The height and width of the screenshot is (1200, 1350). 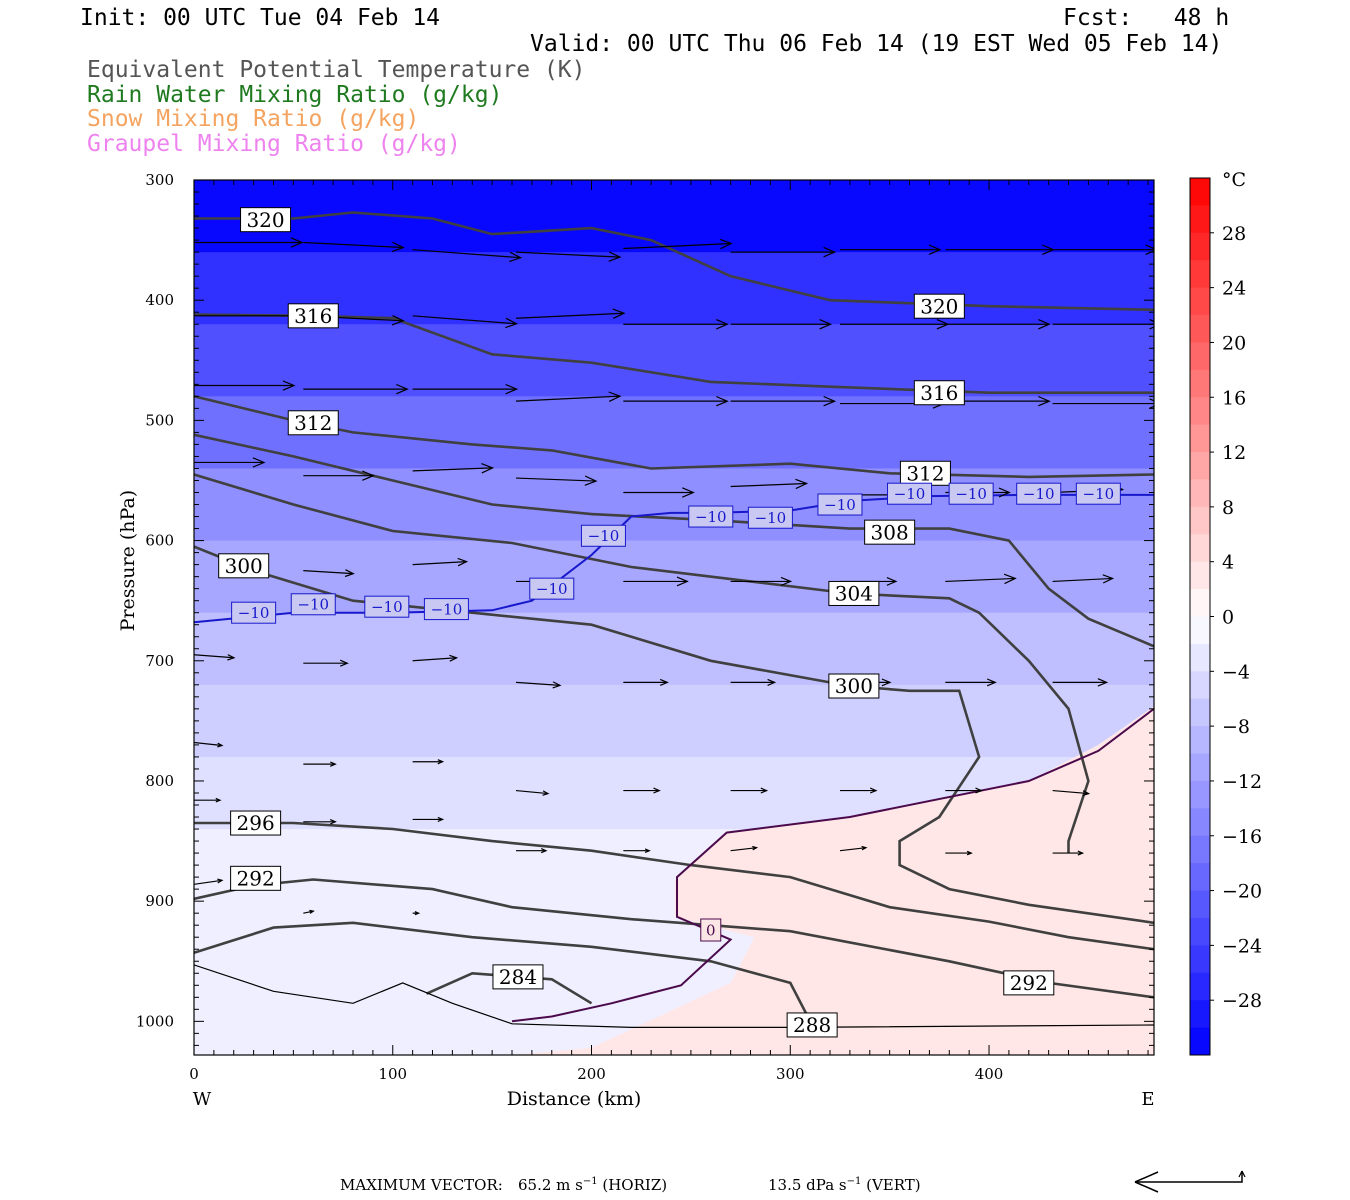 I want to click on theta-e-label-292-0-box, so click(x=256, y=878).